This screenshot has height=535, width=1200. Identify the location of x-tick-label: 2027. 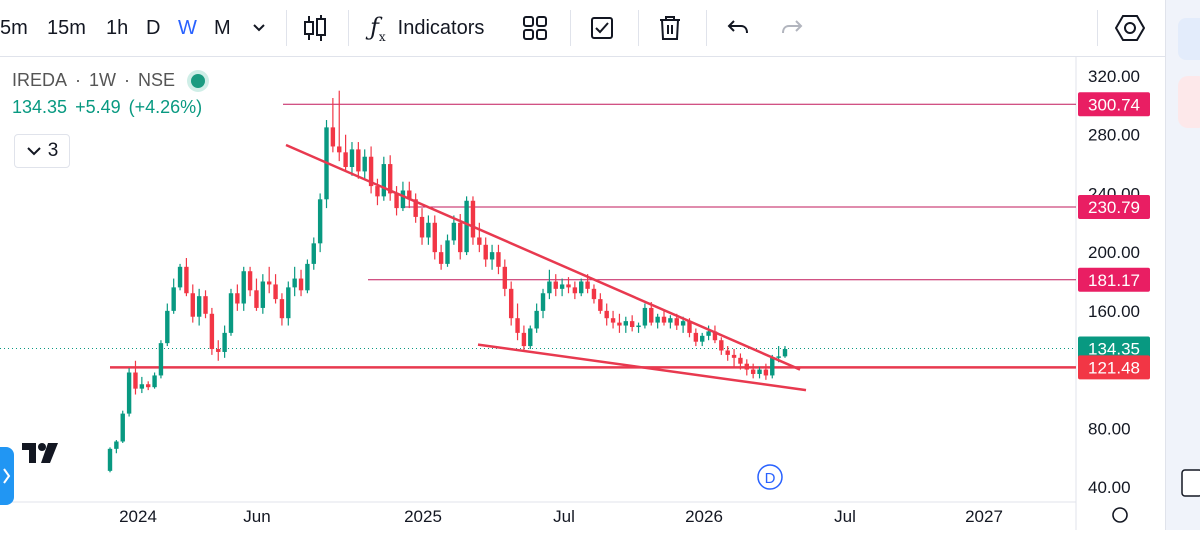
(984, 516).